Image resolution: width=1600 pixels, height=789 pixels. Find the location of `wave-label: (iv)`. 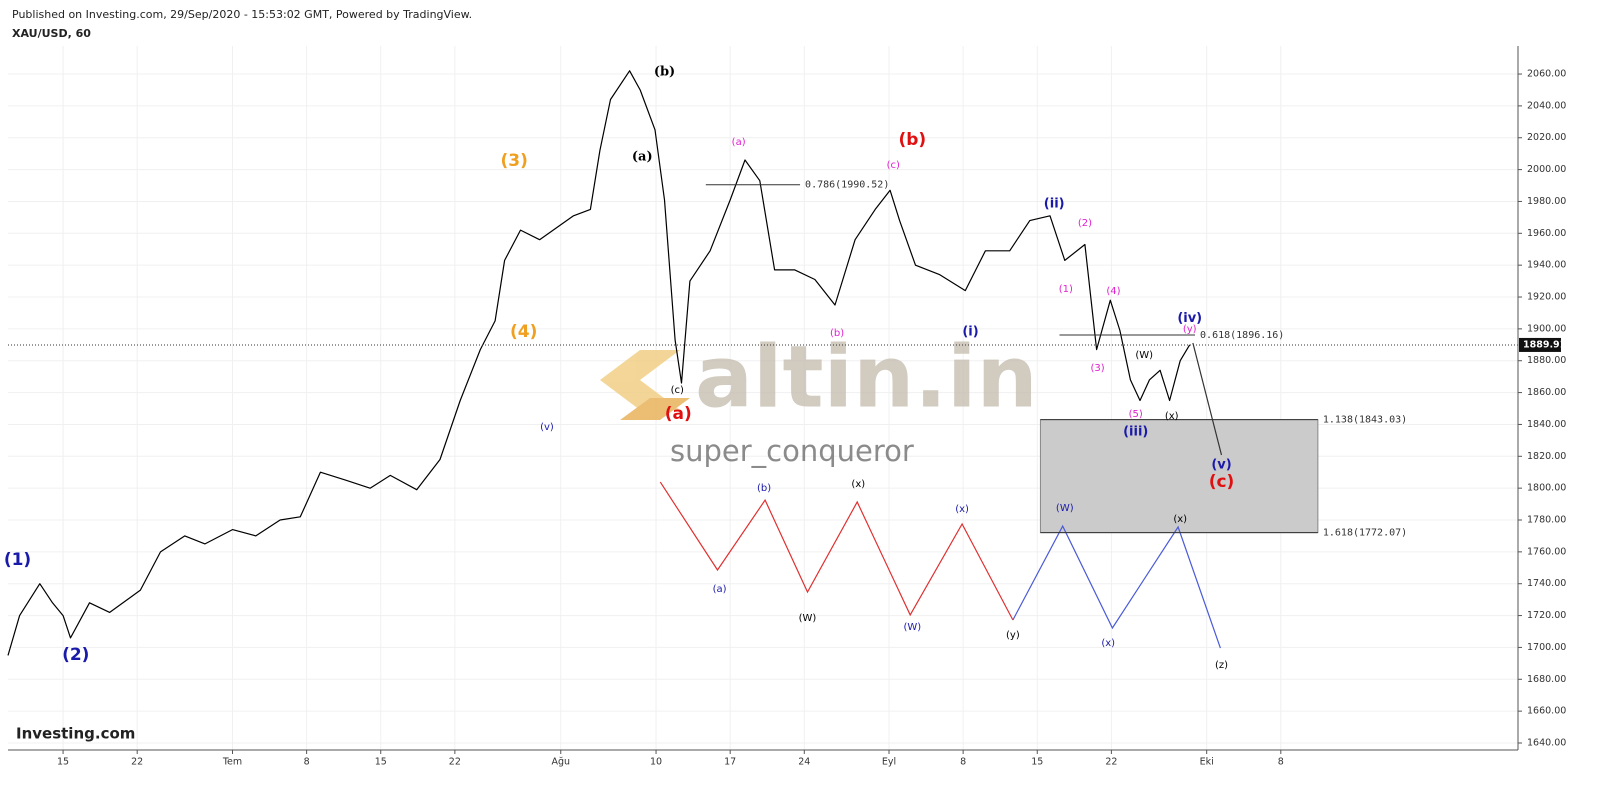

wave-label: (iv) is located at coordinates (1189, 318).